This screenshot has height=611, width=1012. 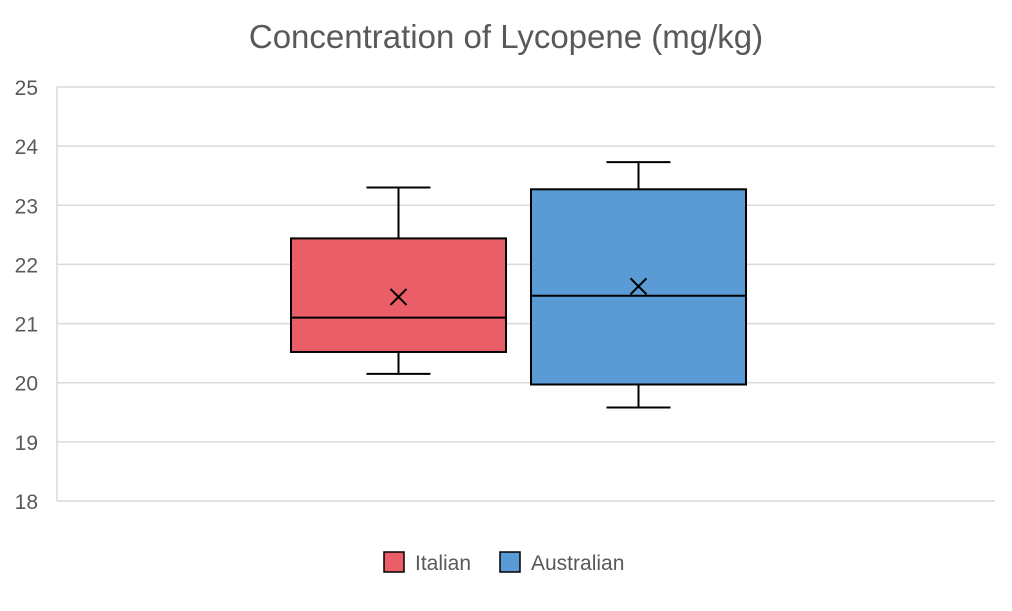 What do you see at coordinates (26, 384) in the screenshot?
I see `y-tick-label: 20` at bounding box center [26, 384].